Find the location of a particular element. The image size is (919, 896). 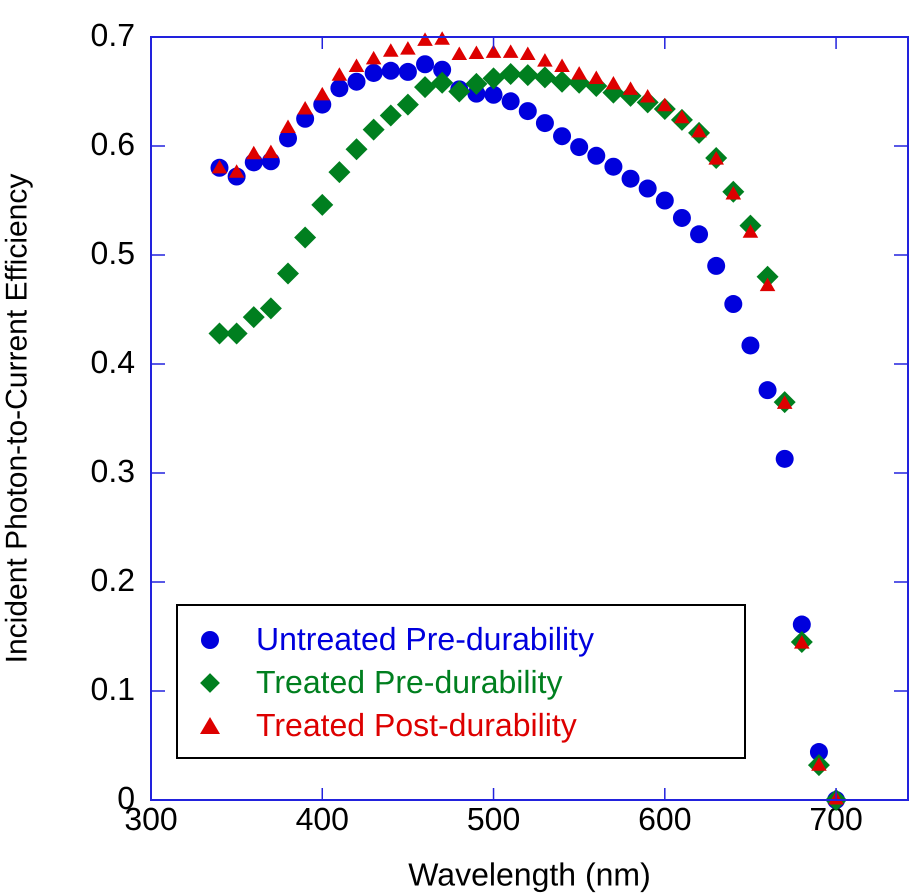

y-tick-label: 0.3 is located at coordinates (112, 470).